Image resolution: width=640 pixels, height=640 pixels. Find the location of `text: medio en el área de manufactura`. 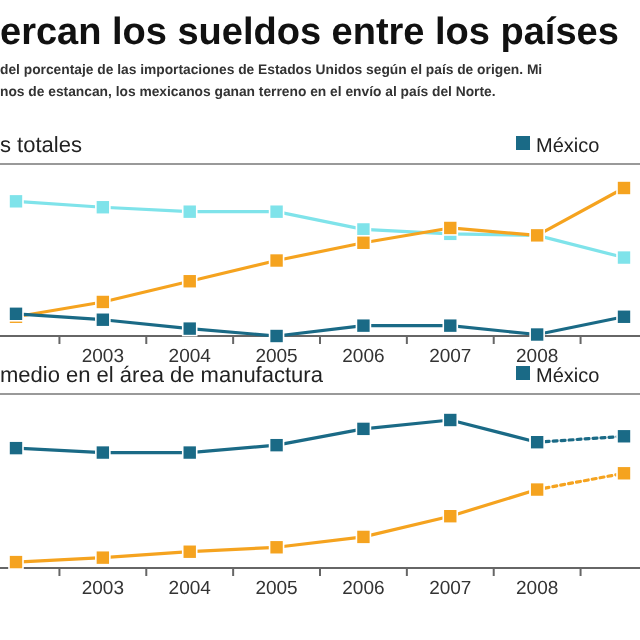

text: medio en el área de manufactura is located at coordinates (162, 376).